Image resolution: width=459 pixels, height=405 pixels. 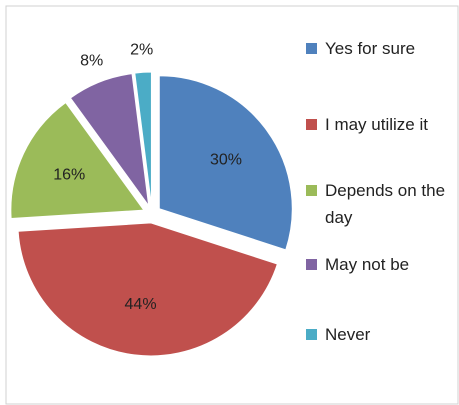 I want to click on legend-label: Never, so click(x=348, y=334).